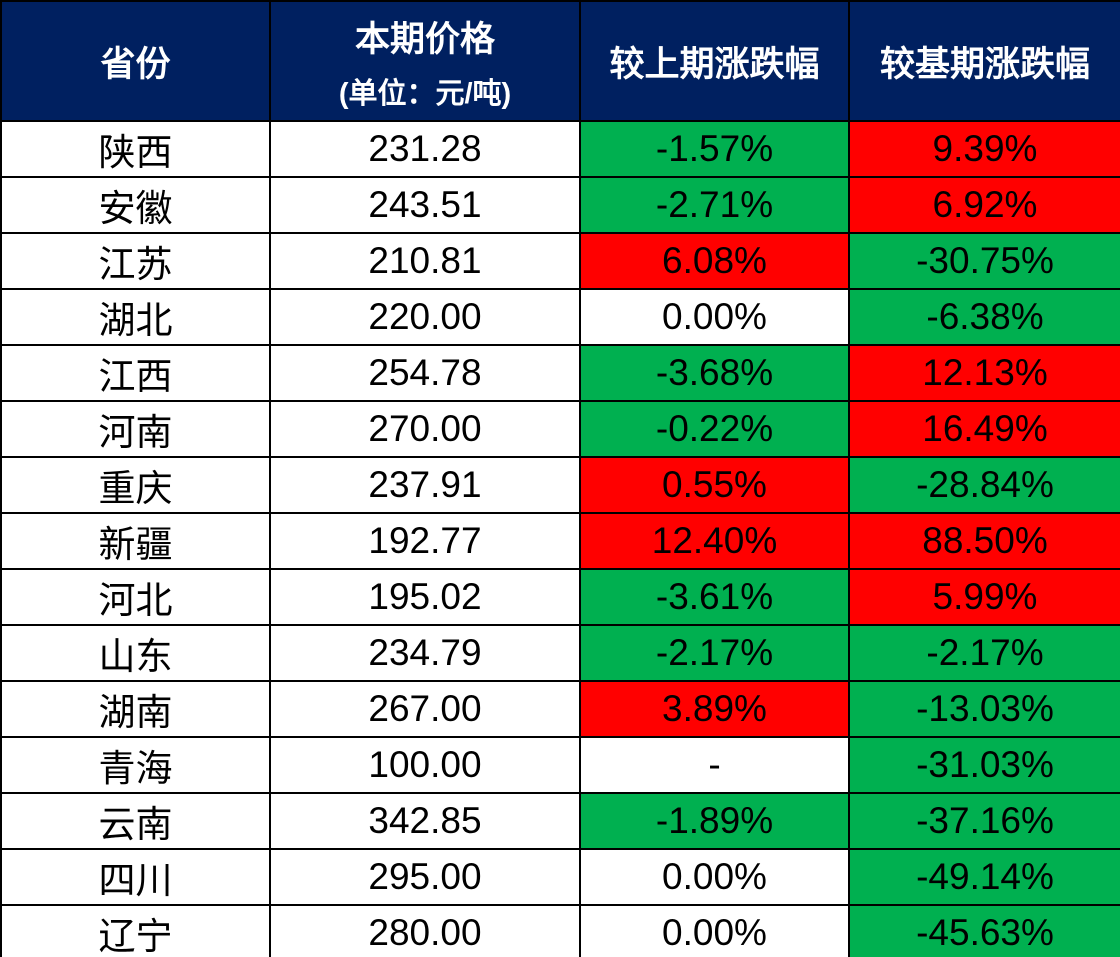  I want to click on table-header-row: 省份 本期价格 (单位：元/吨) 较上期涨跌幅 较基期涨跌幅, so click(560, 61).